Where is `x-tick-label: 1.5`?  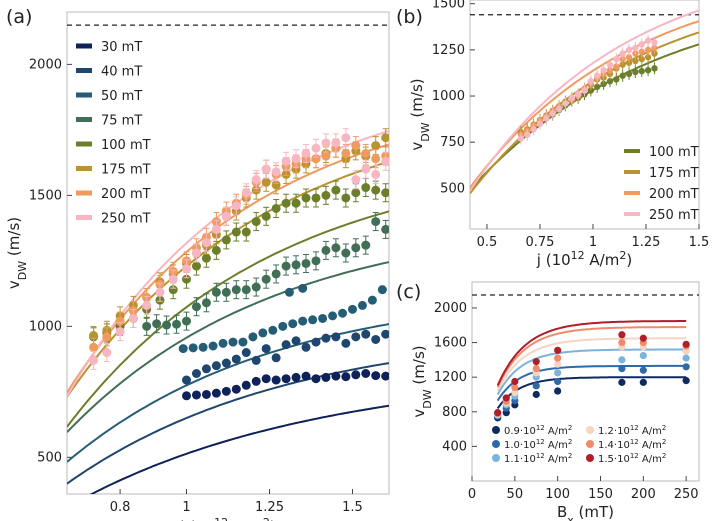
x-tick-label: 1.5 is located at coordinates (352, 507).